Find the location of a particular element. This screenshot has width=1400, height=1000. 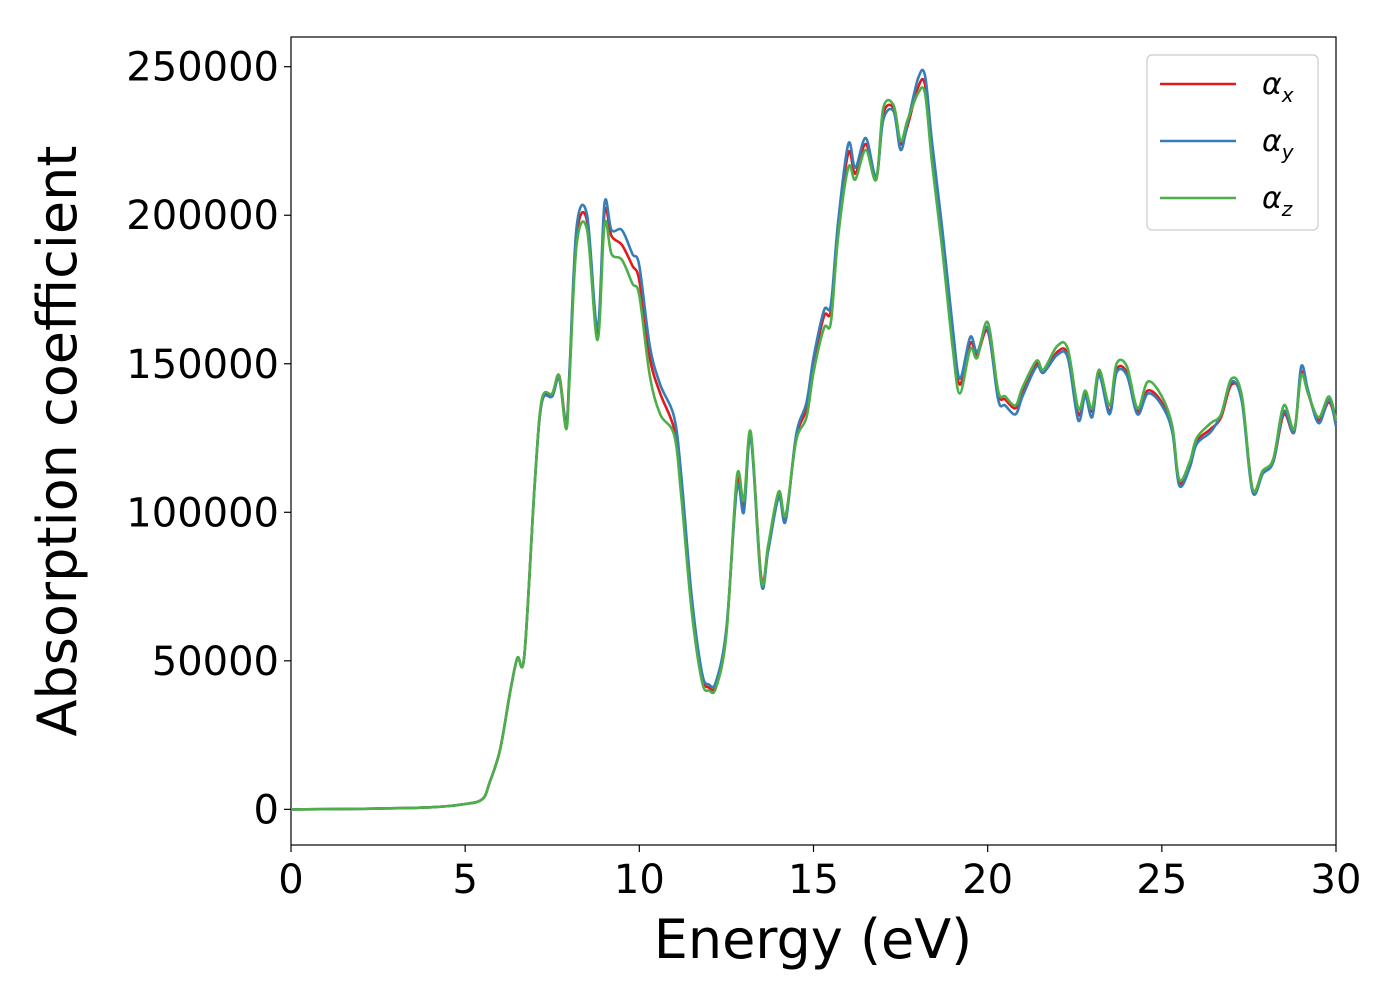

legend-box is located at coordinates (1232, 142).